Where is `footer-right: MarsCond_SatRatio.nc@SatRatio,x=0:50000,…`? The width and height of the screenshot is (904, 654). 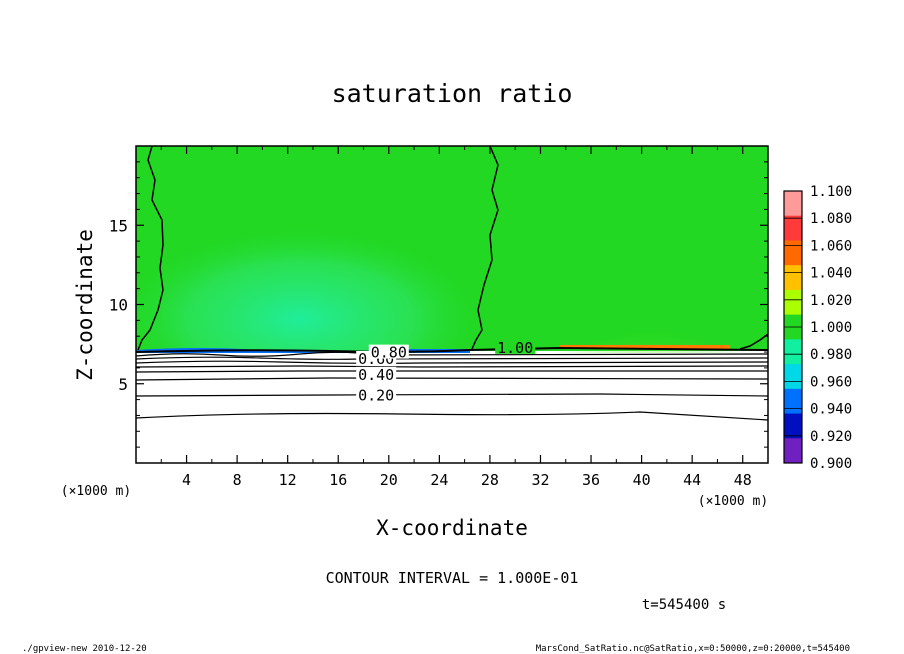 footer-right: MarsCond_SatRatio.nc@SatRatio,x=0:50000,… is located at coordinates (693, 649).